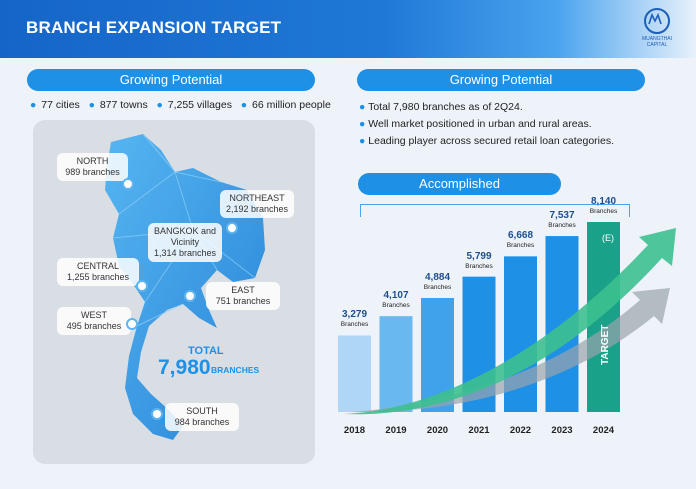 The height and width of the screenshot is (489, 696). I want to click on region-north-name: NORTH, so click(92, 161).